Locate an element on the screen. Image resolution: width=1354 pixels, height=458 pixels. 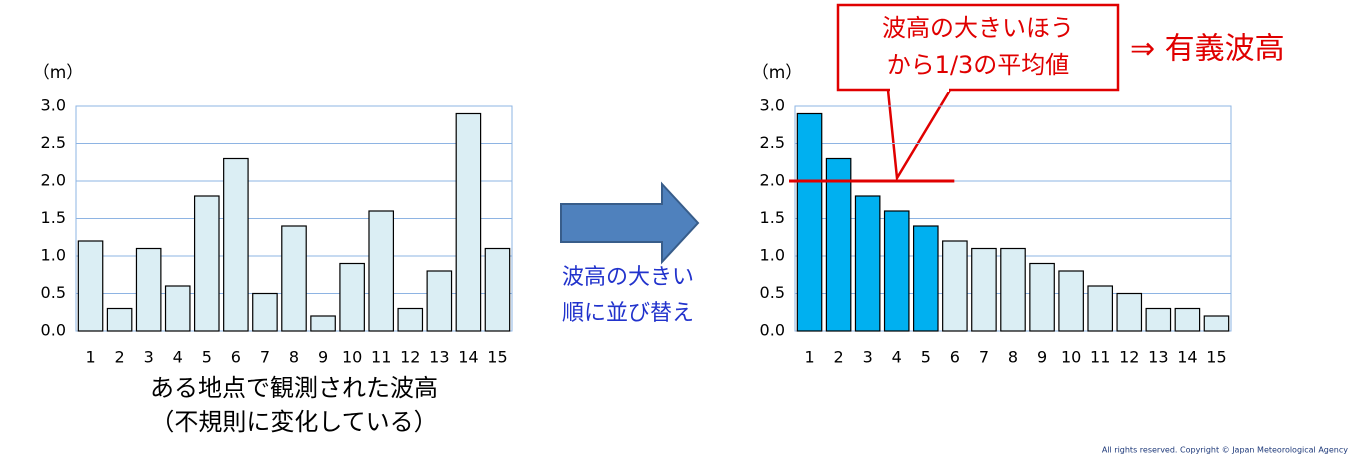
callout-text: 波高の大きいほう is located at coordinates (978, 28).